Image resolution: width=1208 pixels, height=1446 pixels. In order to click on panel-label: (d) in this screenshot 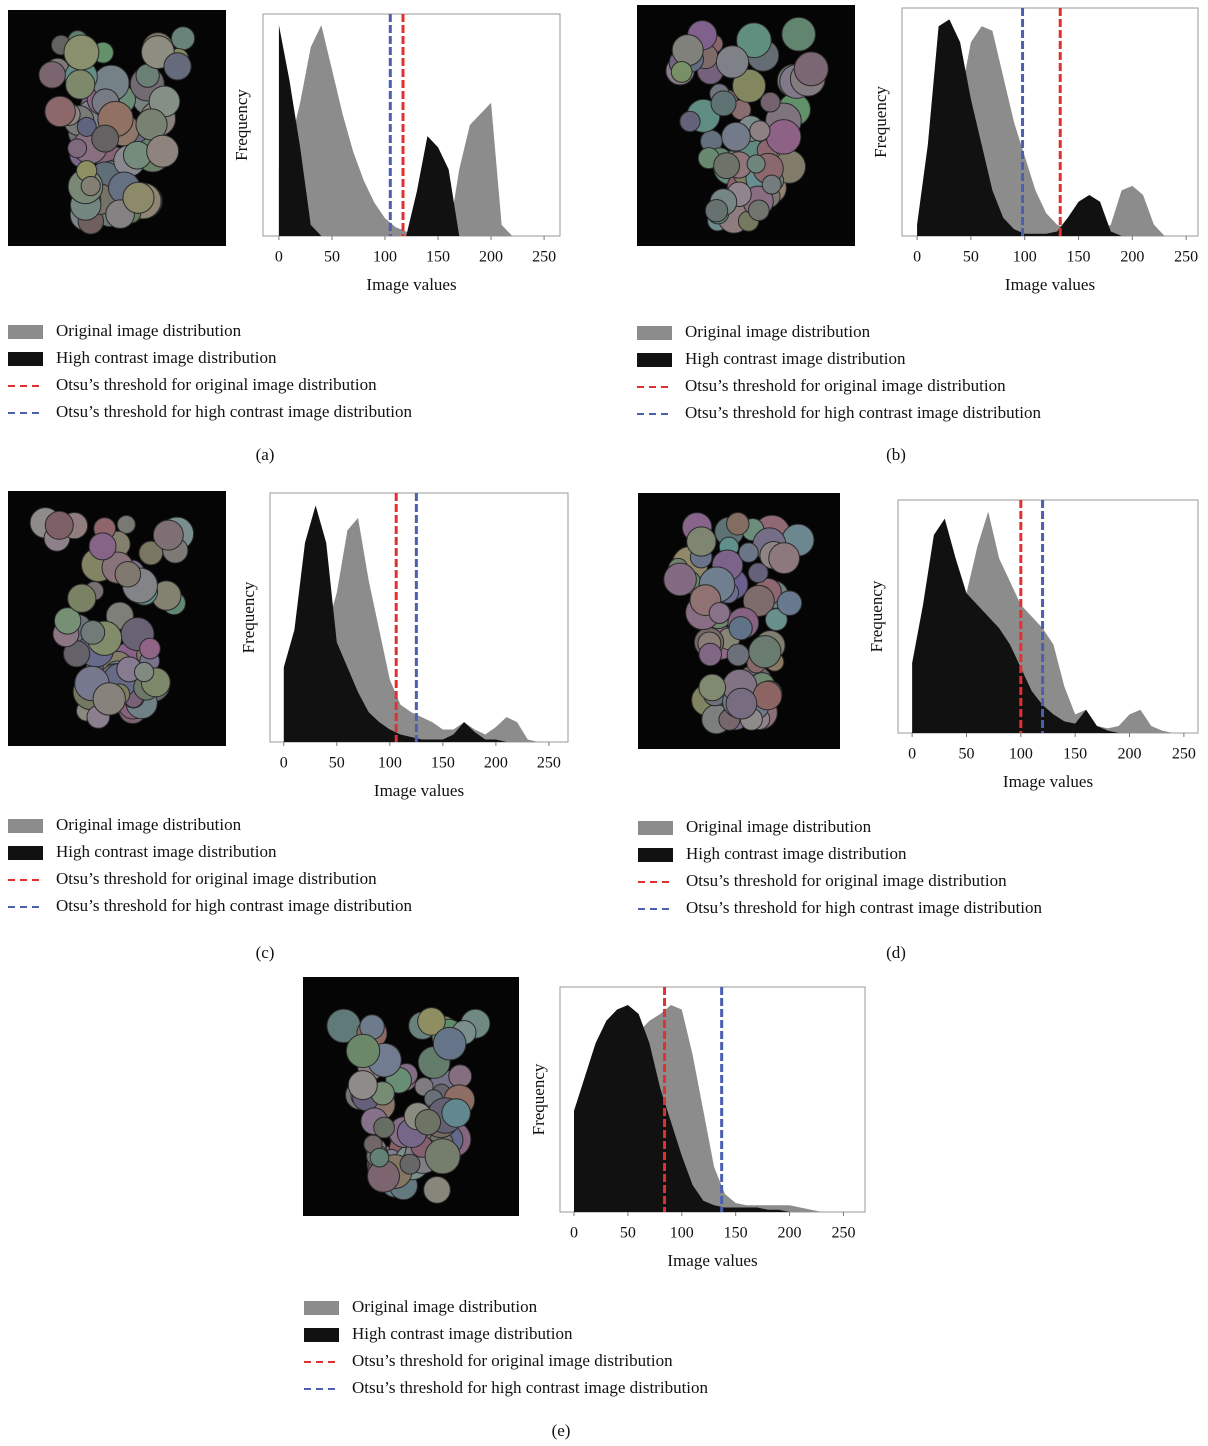, I will do `click(896, 952)`.